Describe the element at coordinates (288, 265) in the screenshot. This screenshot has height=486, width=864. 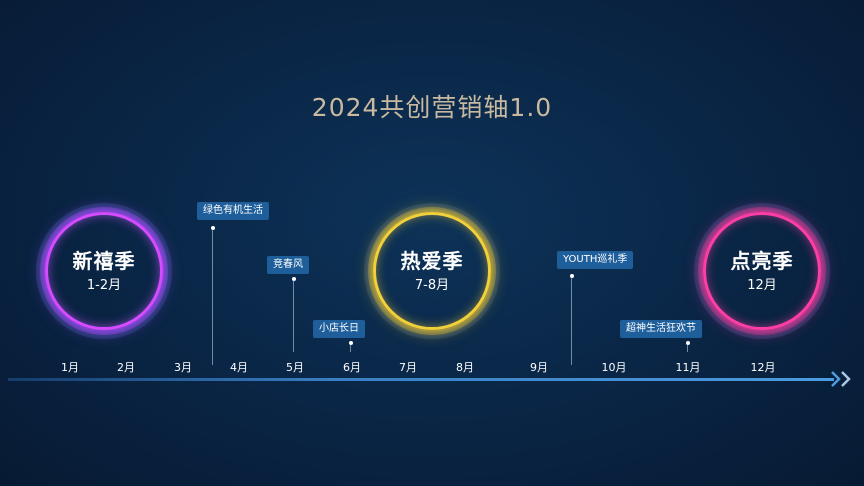
I see `event-tag-spring-breeze: 竞春风` at that location.